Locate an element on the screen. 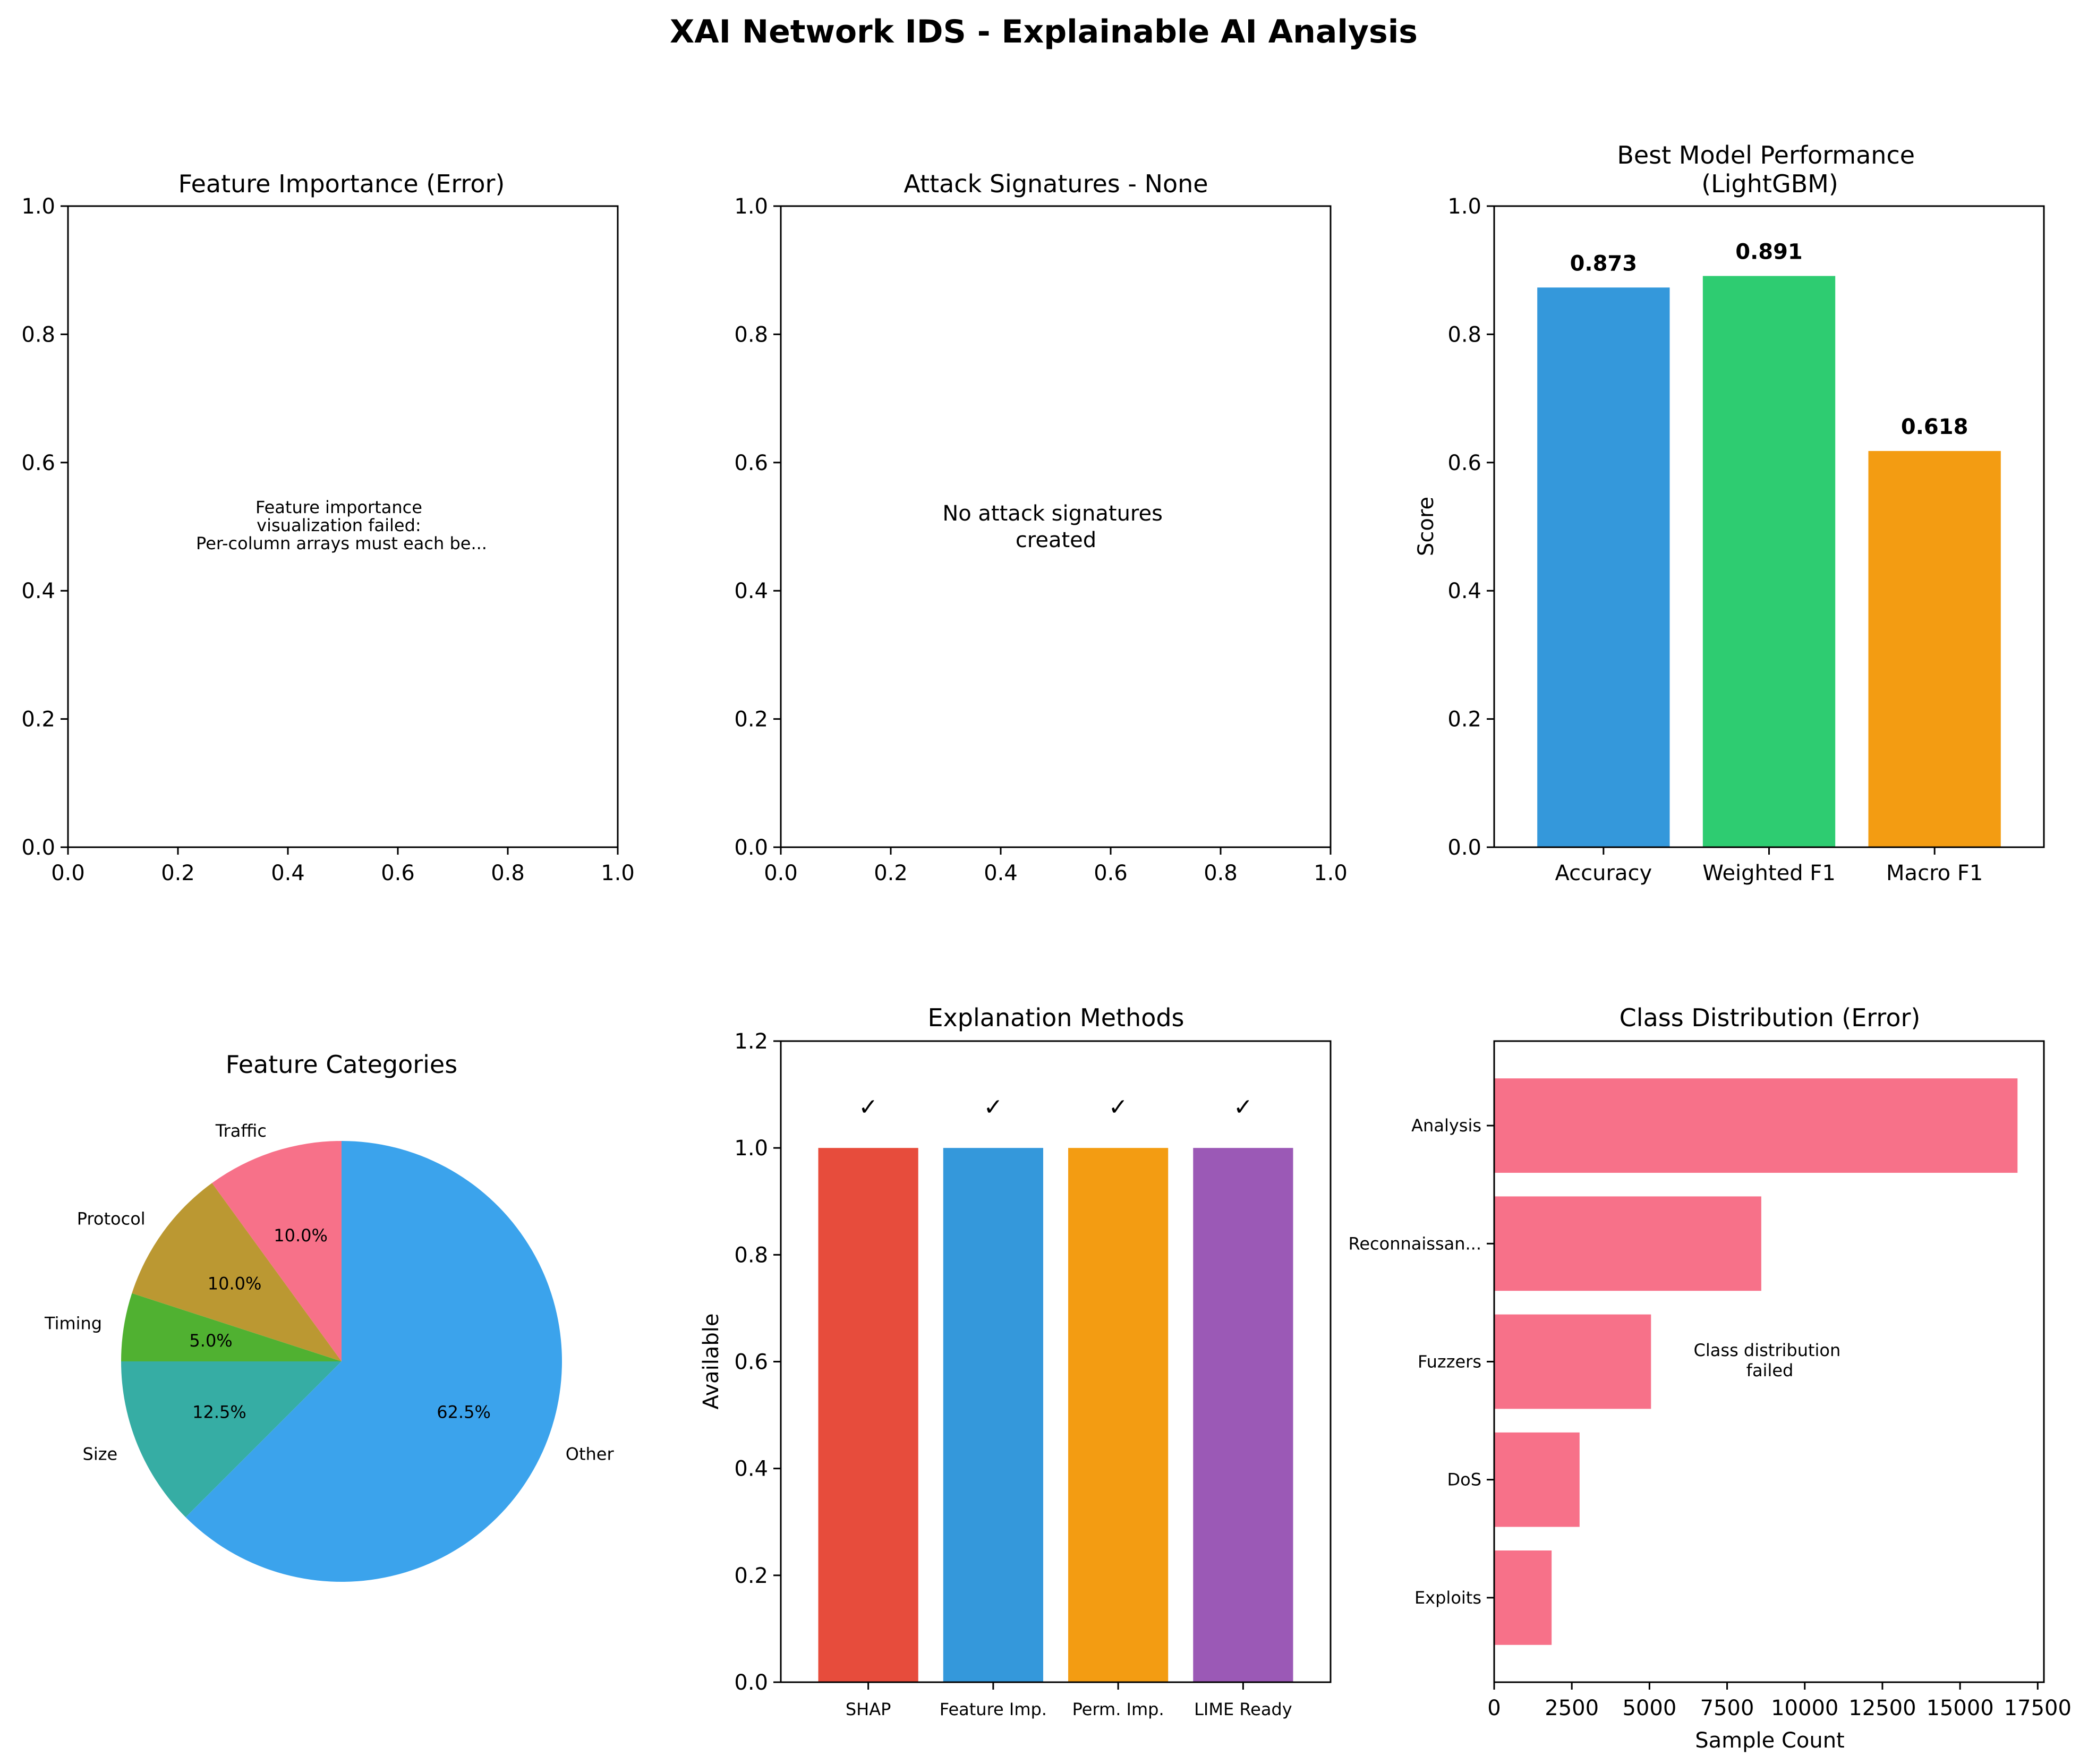 The height and width of the screenshot is (1764, 2088). x-tick-label: 2500 is located at coordinates (1572, 1708).